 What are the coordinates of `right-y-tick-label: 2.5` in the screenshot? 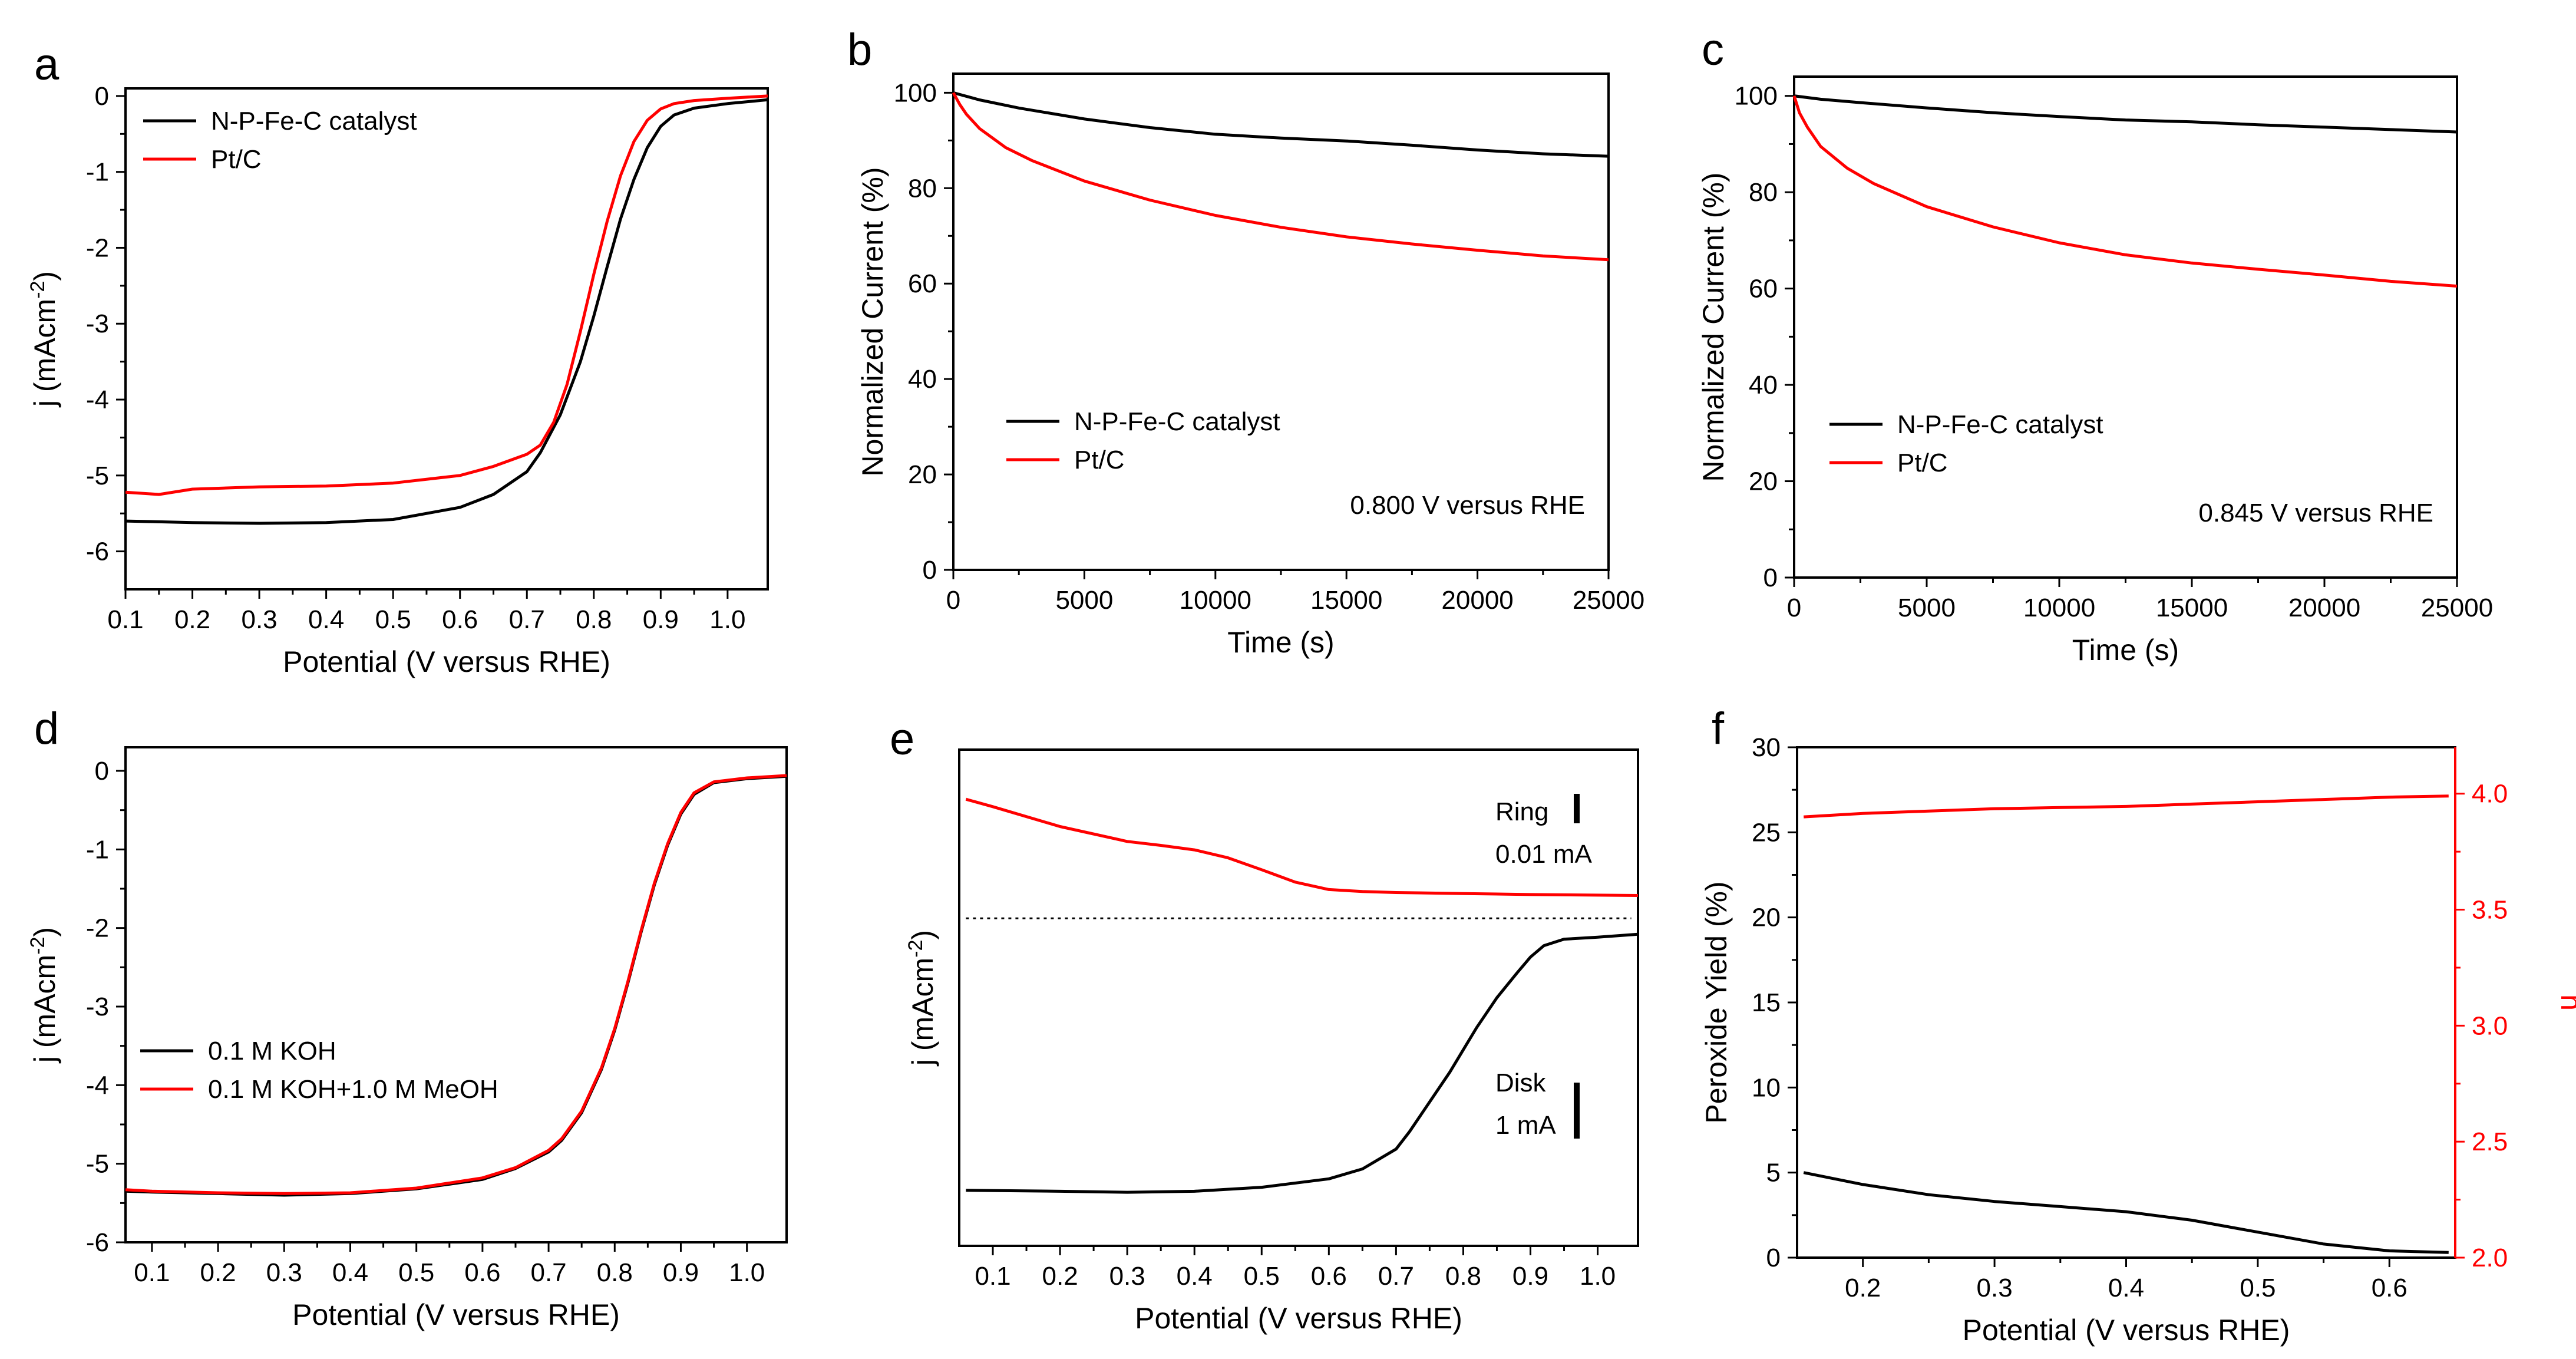 It's located at (2490, 1141).